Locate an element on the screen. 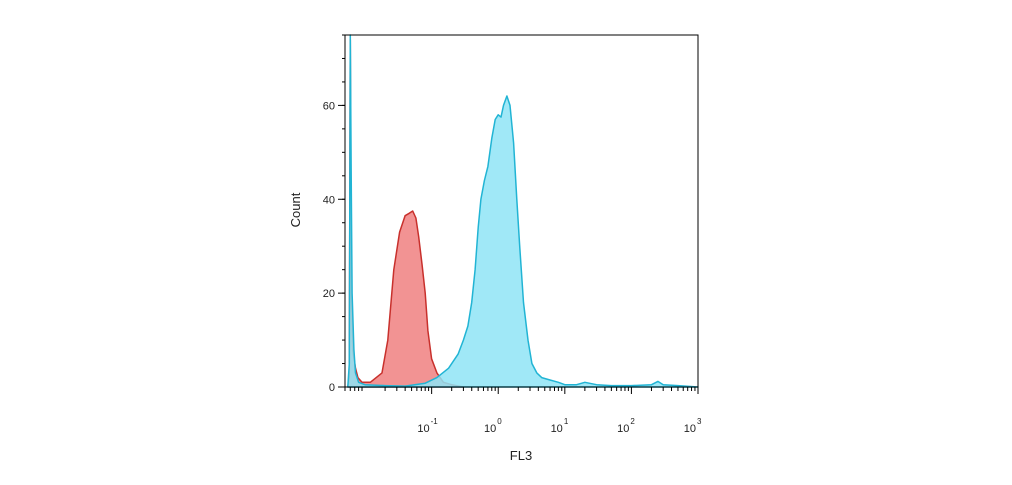 This screenshot has height=485, width=1012. x-tick-exponent: 2 is located at coordinates (632, 421).